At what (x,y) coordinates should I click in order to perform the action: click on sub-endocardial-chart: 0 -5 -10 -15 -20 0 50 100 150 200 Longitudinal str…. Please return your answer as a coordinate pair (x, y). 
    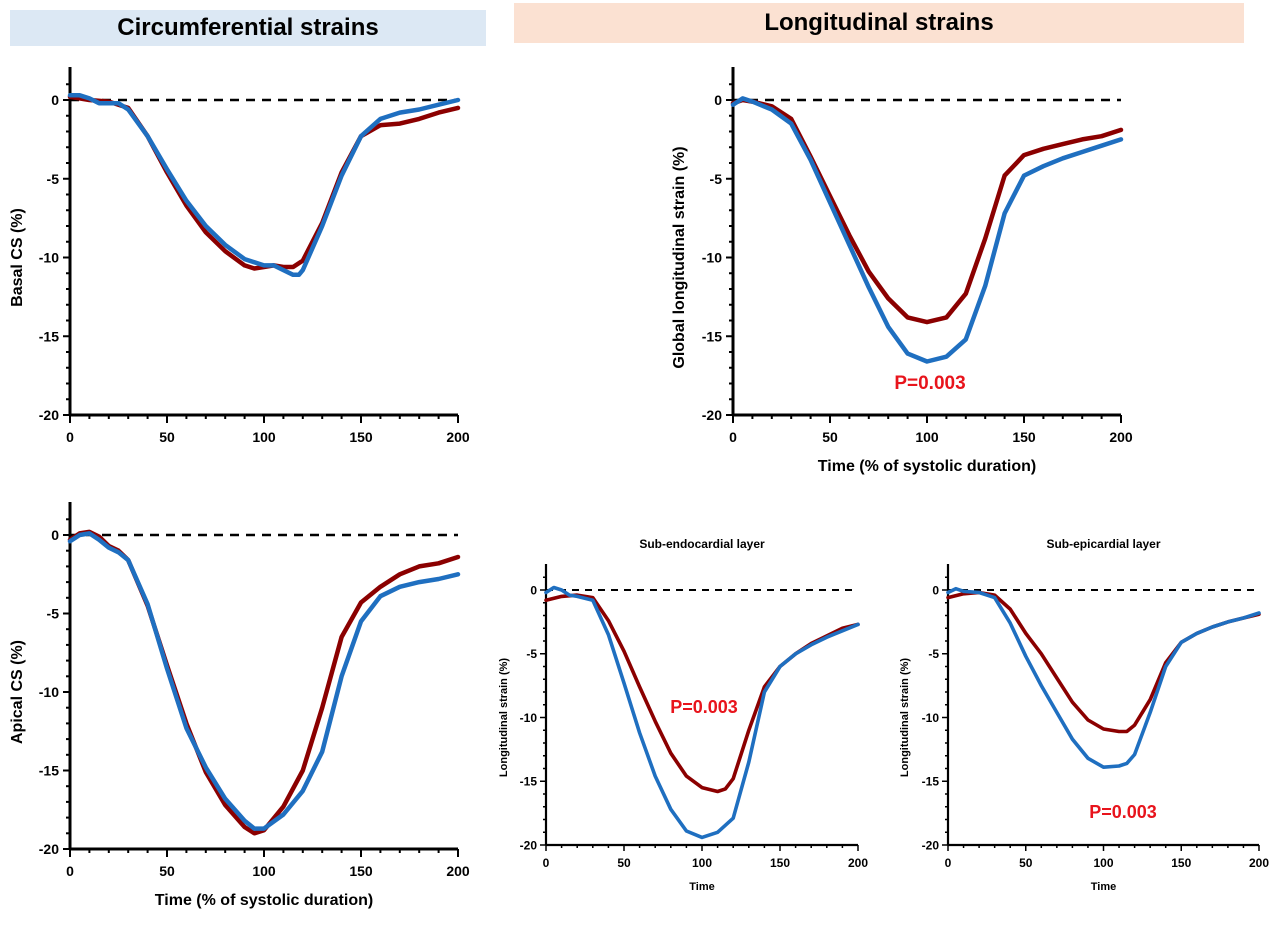
    Looking at the image, I should click on (683, 715).